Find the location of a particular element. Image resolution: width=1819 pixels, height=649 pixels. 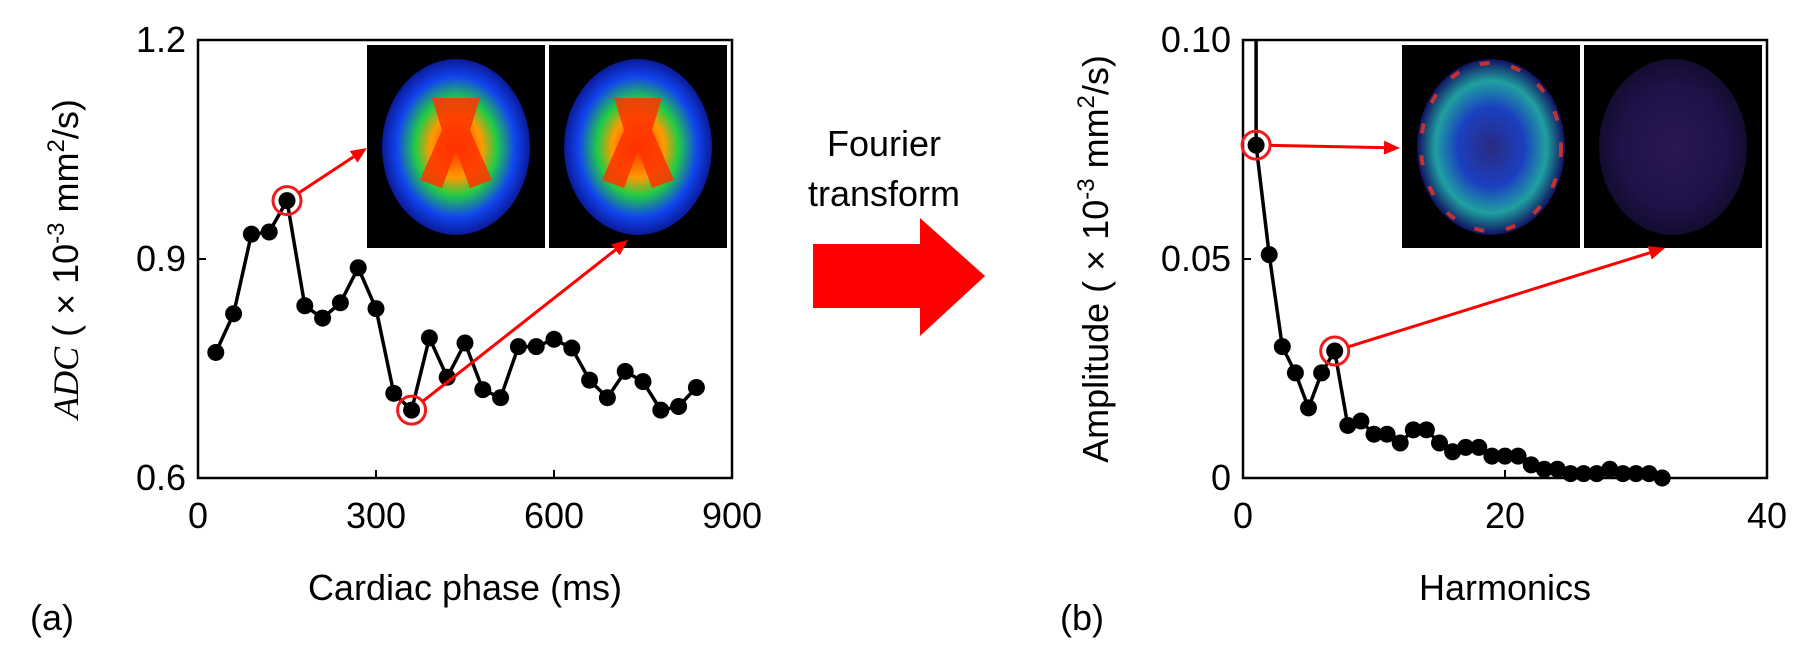

brain-rim-icon is located at coordinates (1491, 147).